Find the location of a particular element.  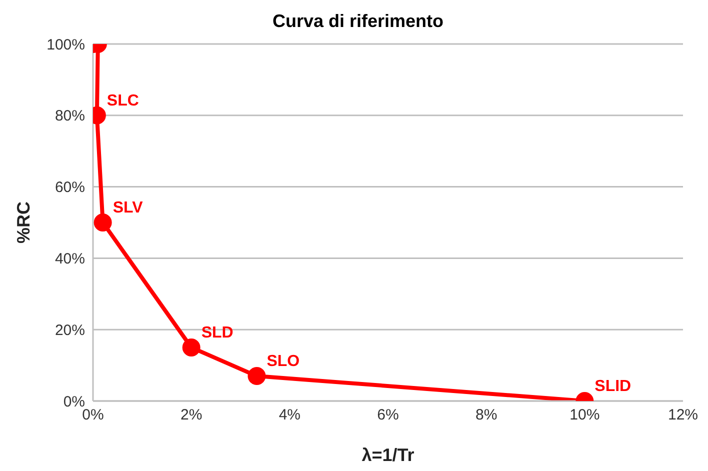

x-tick-label: 10% is located at coordinates (585, 415).